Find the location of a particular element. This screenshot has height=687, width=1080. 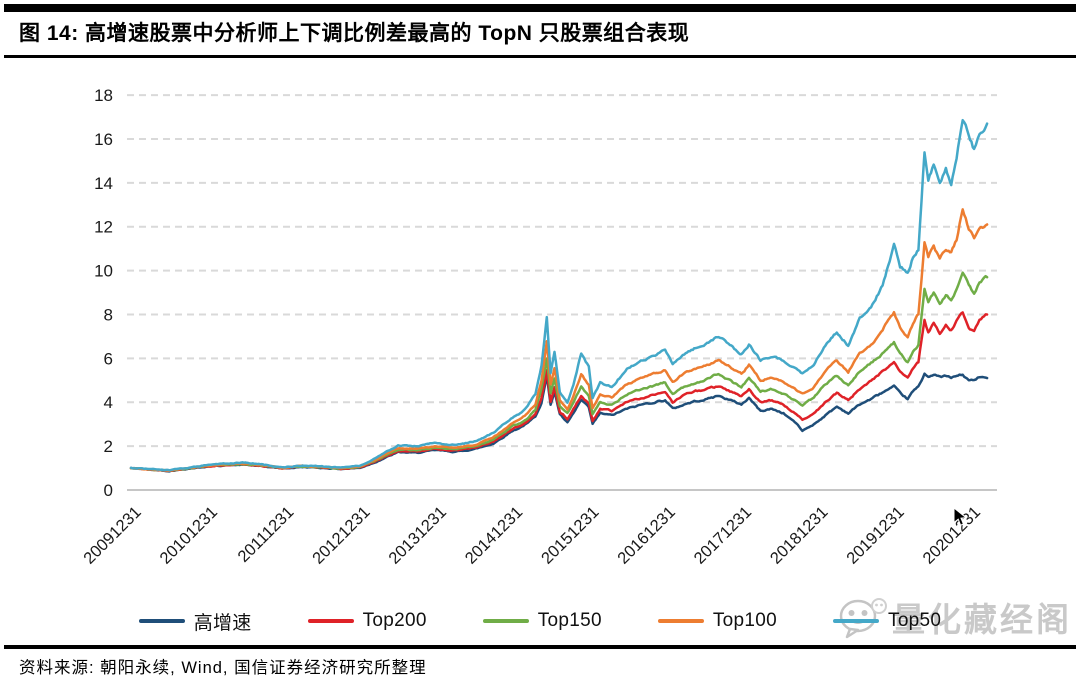

y-tick-label: 16 is located at coordinates (103, 139).